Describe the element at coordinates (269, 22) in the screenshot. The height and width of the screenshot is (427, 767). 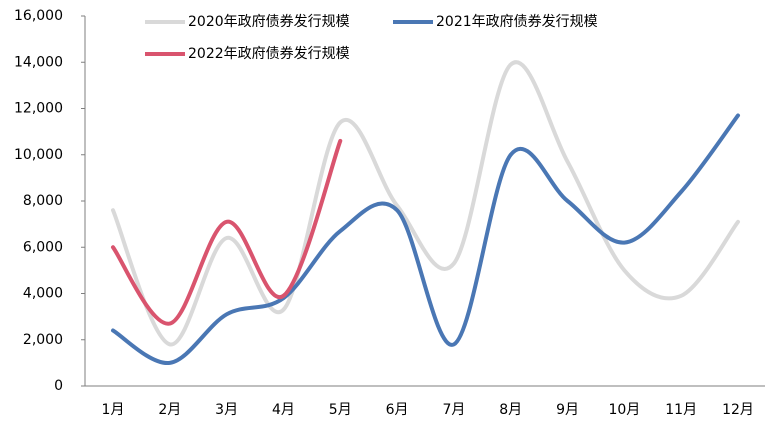
I see `legend-label: 2020年政府债券发行规模` at that location.